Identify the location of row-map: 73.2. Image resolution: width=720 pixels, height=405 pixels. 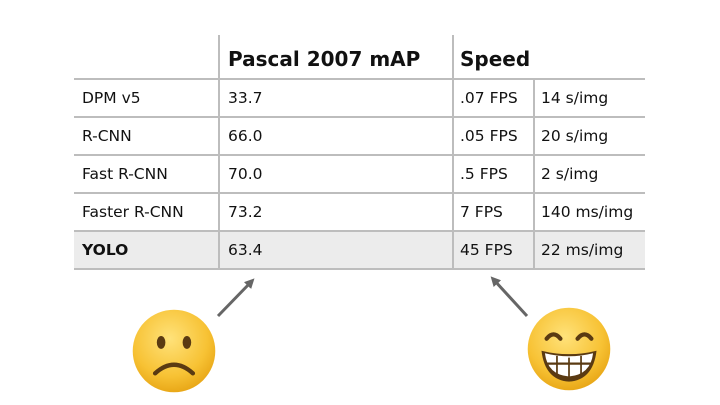
(335, 212).